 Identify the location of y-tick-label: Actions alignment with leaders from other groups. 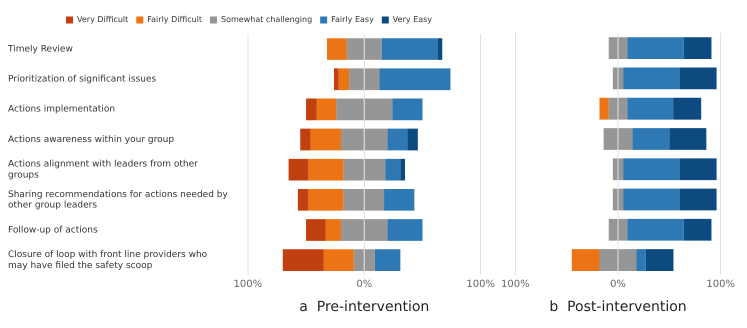
(103, 170).